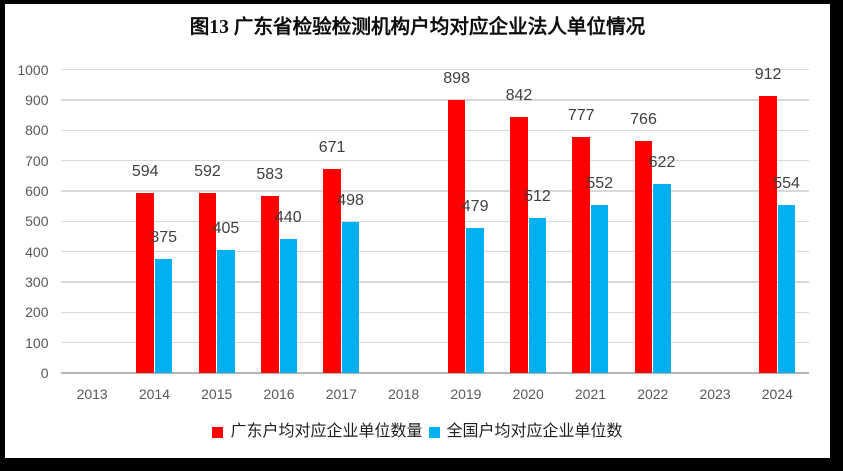 The height and width of the screenshot is (471, 843). What do you see at coordinates (653, 393) in the screenshot?
I see `x-axis-tick-label: 2022` at bounding box center [653, 393].